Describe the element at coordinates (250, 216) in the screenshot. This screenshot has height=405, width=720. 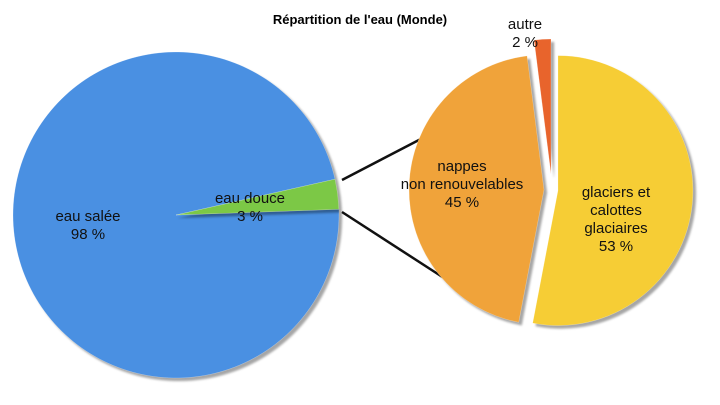
I see `value-label: 3 %` at that location.